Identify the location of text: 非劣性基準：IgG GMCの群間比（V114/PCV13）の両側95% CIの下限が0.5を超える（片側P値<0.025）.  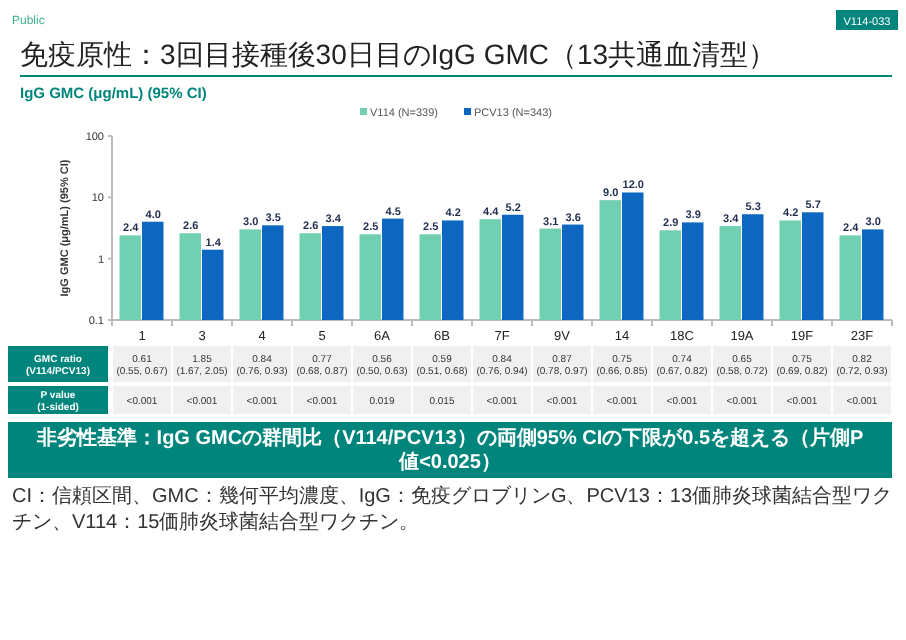
(449, 450).